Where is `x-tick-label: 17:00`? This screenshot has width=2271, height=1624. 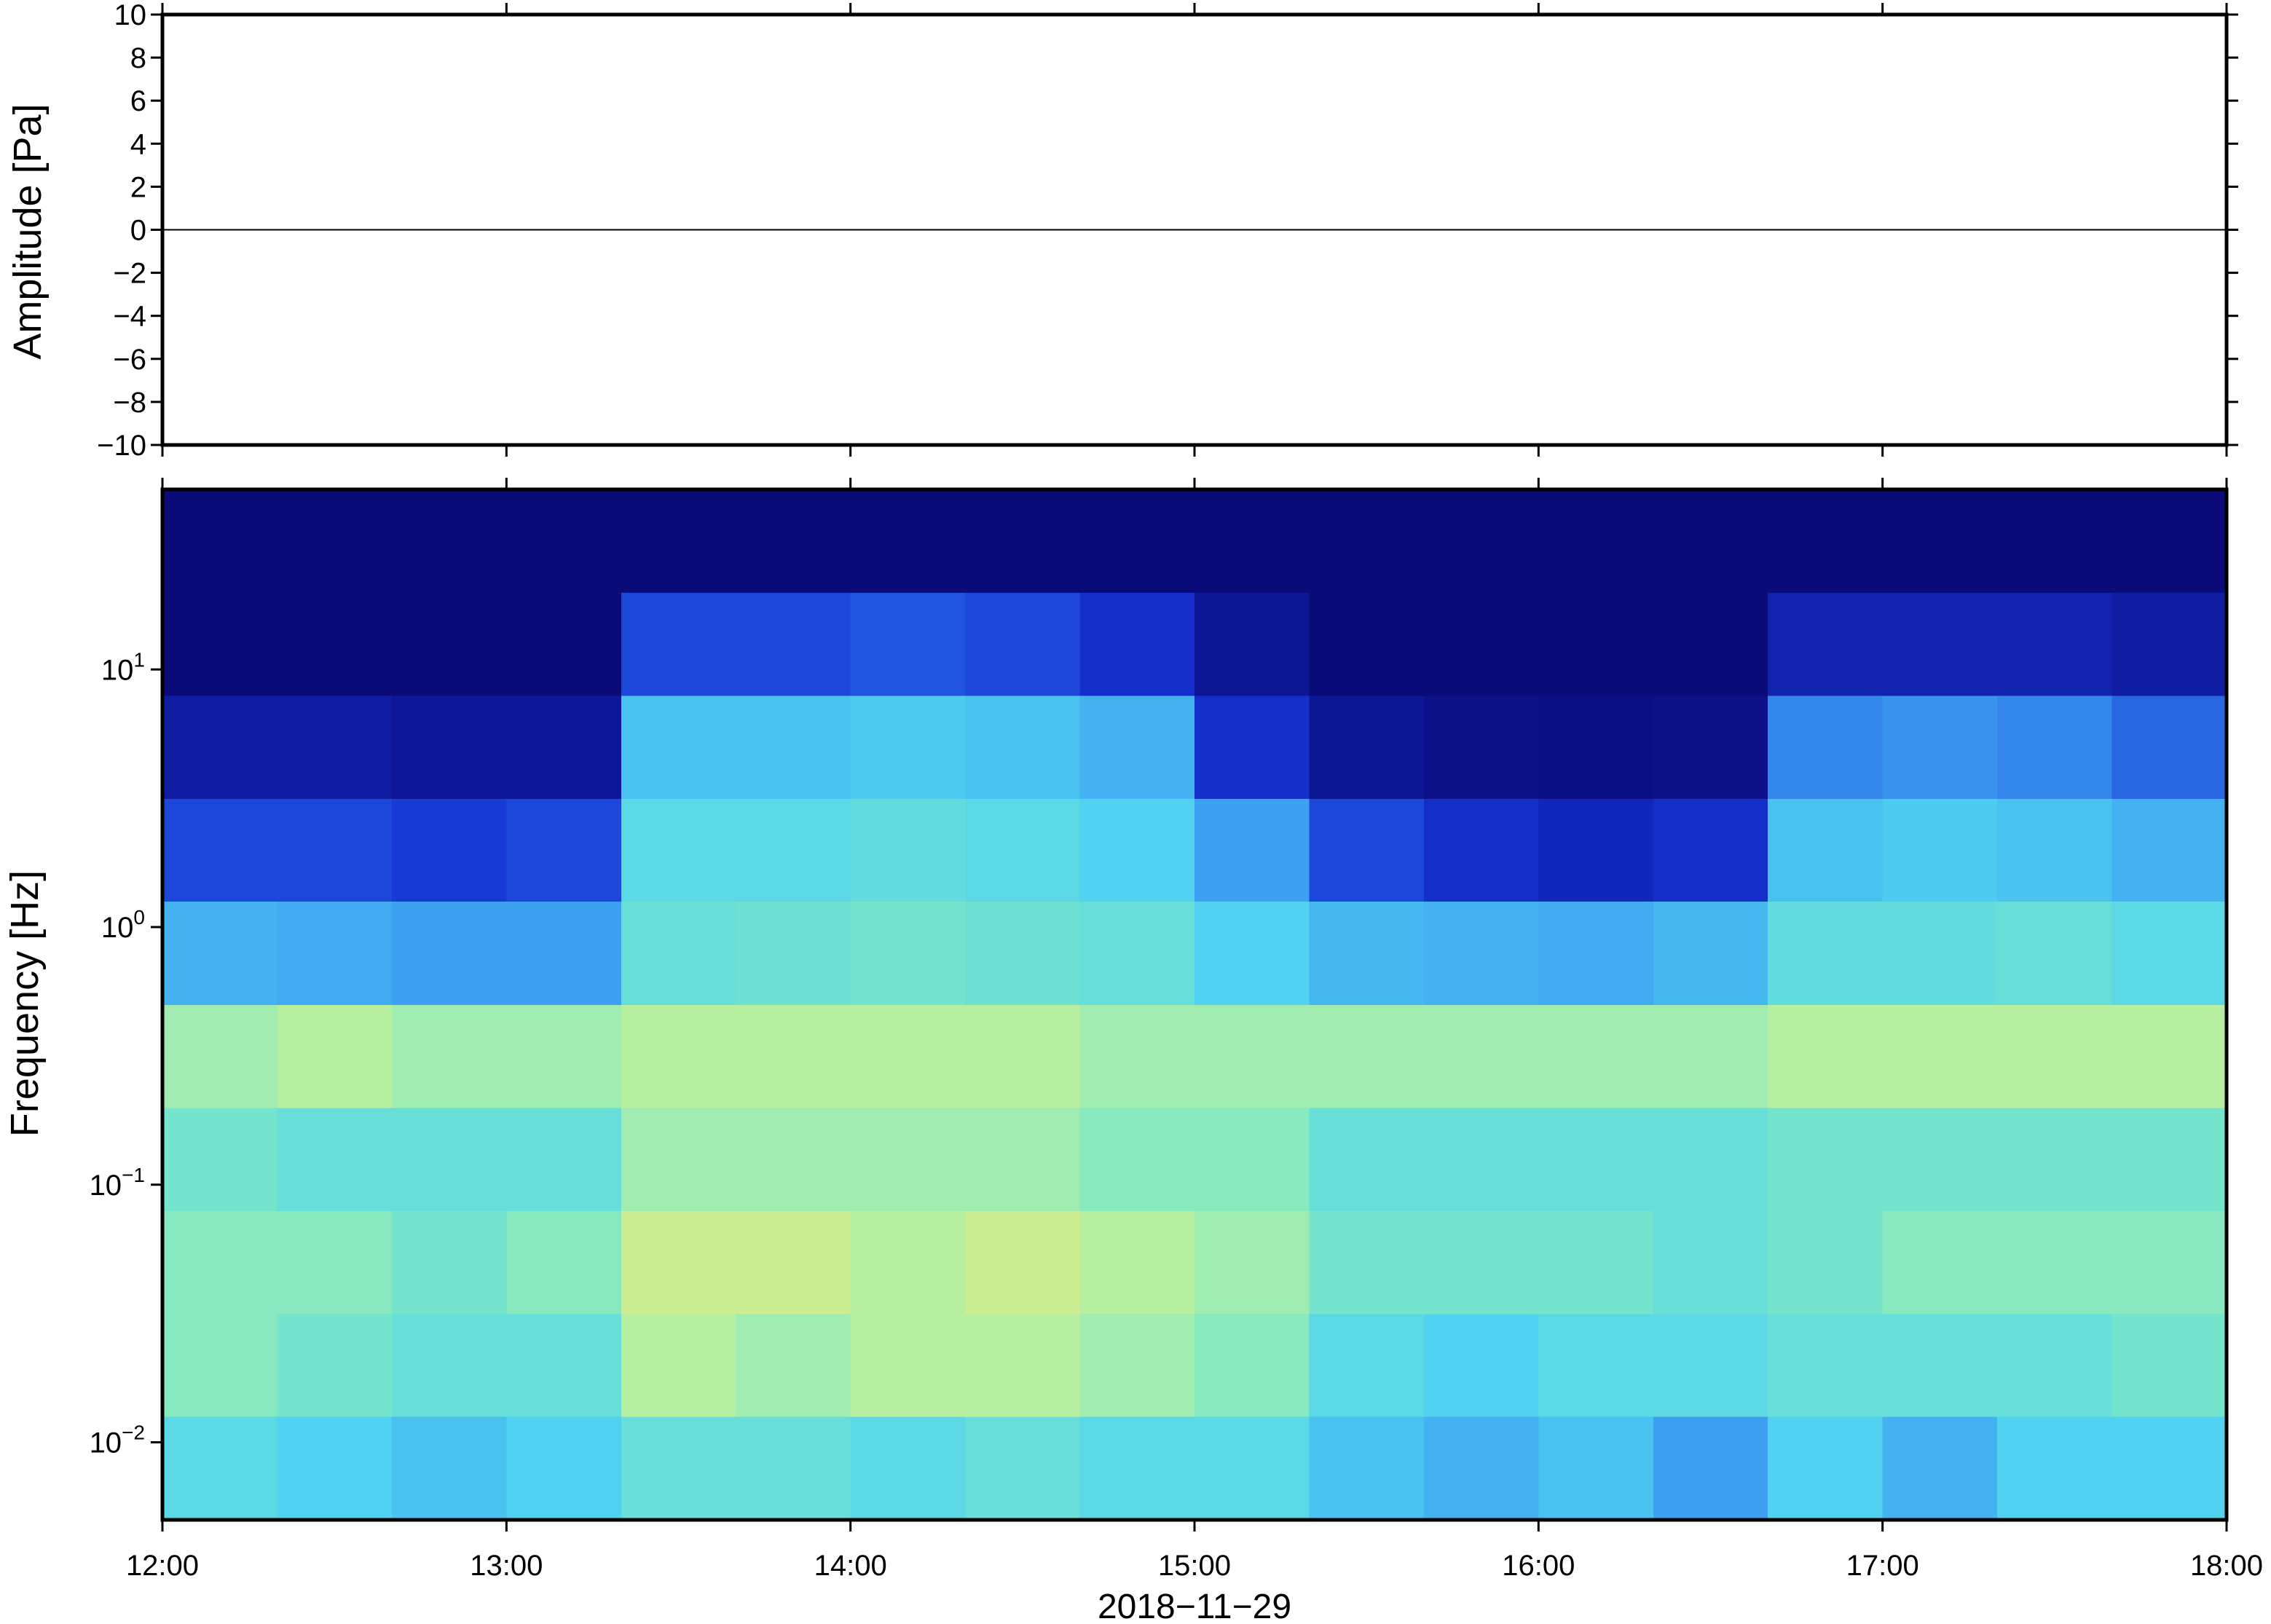
x-tick-label: 17:00 is located at coordinates (1882, 1566).